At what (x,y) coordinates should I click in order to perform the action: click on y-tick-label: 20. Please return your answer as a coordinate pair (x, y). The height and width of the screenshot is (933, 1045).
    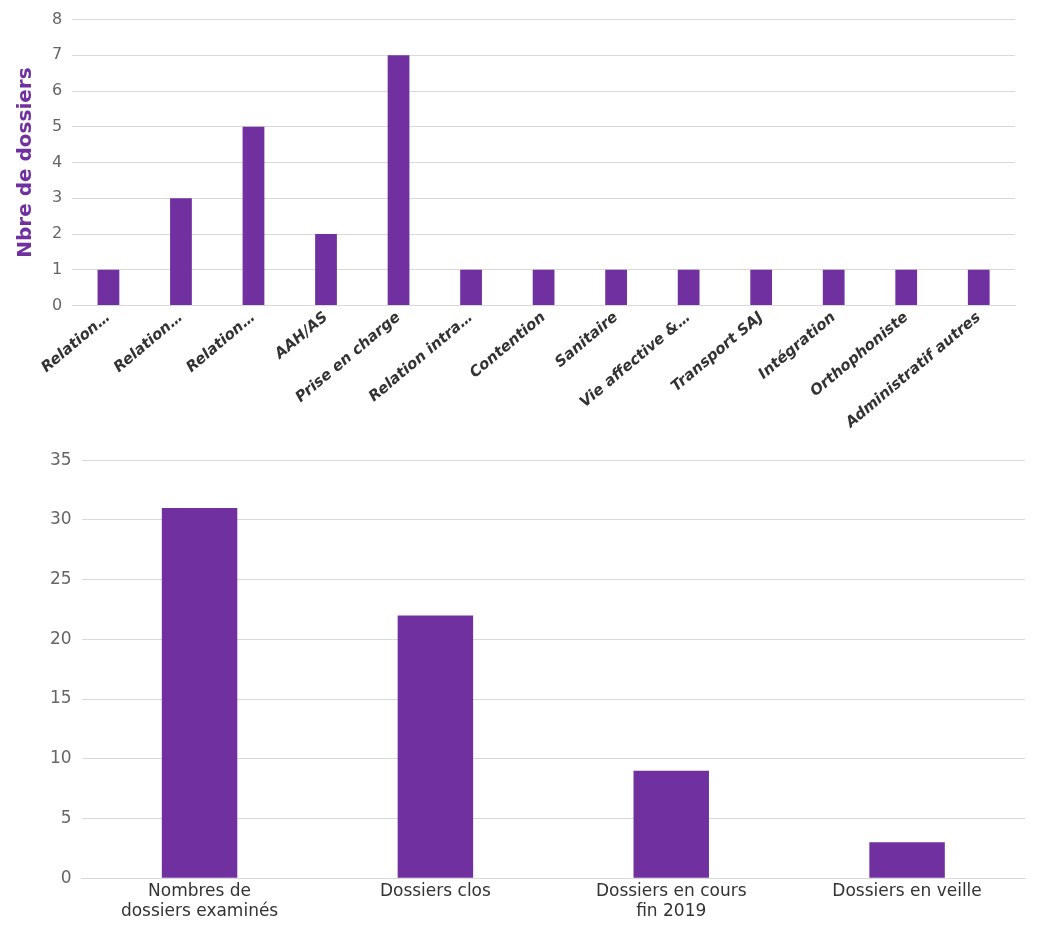
    Looking at the image, I should click on (60, 637).